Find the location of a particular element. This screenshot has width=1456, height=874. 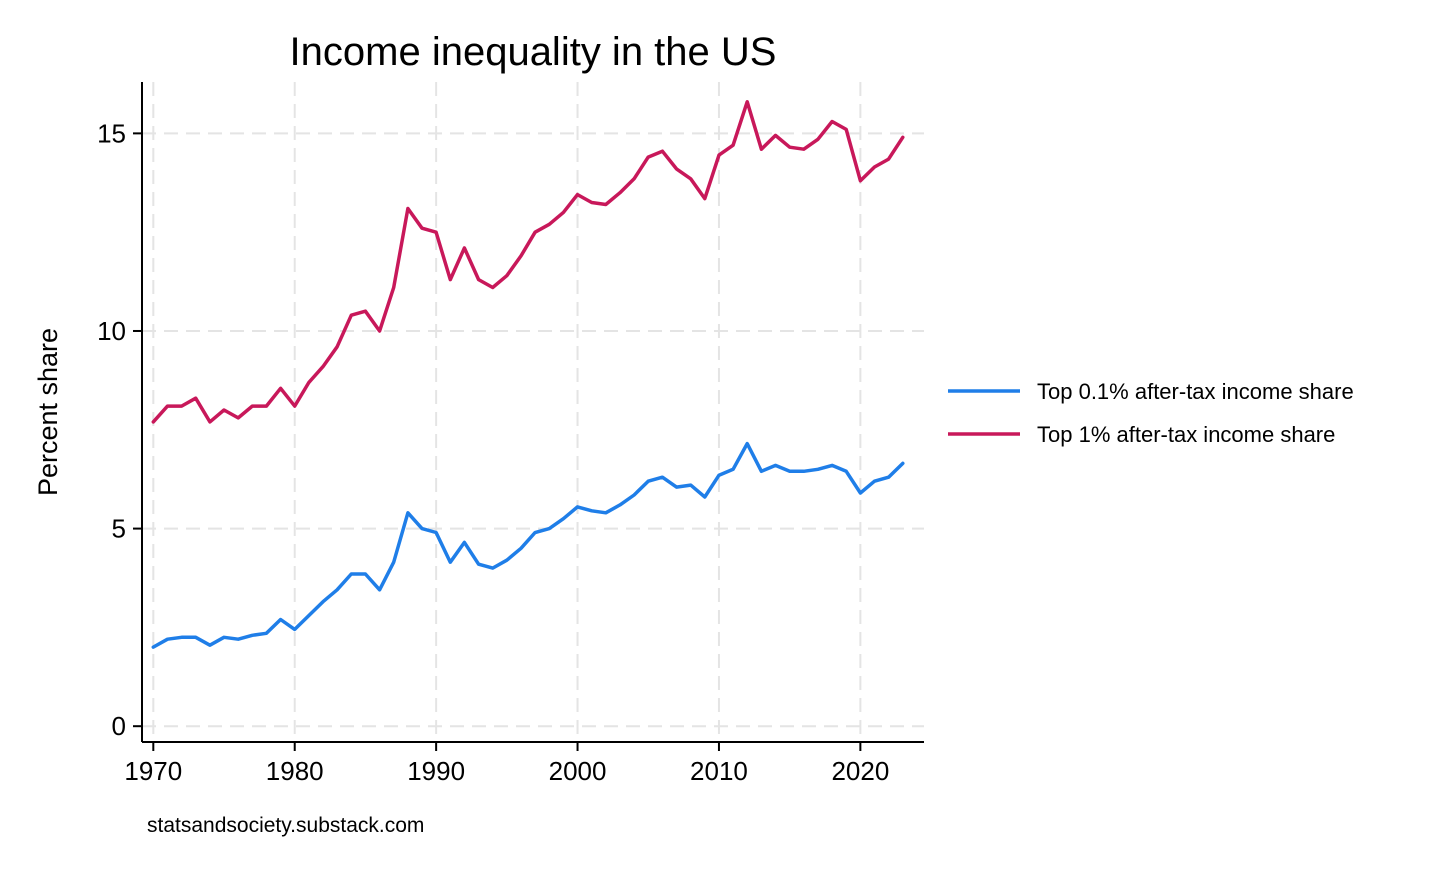

x-tick-label: 1990 is located at coordinates (436, 771).